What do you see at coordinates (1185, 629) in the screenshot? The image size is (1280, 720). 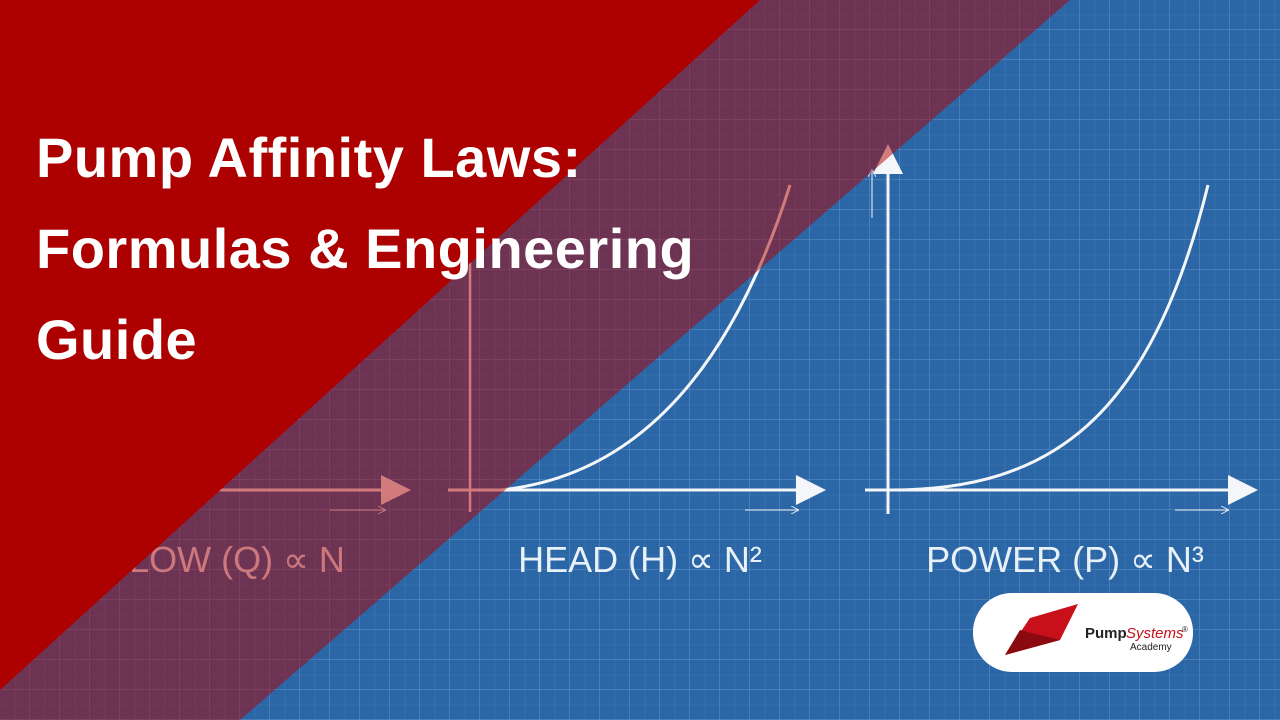 I see `logo-mark: ®` at bounding box center [1185, 629].